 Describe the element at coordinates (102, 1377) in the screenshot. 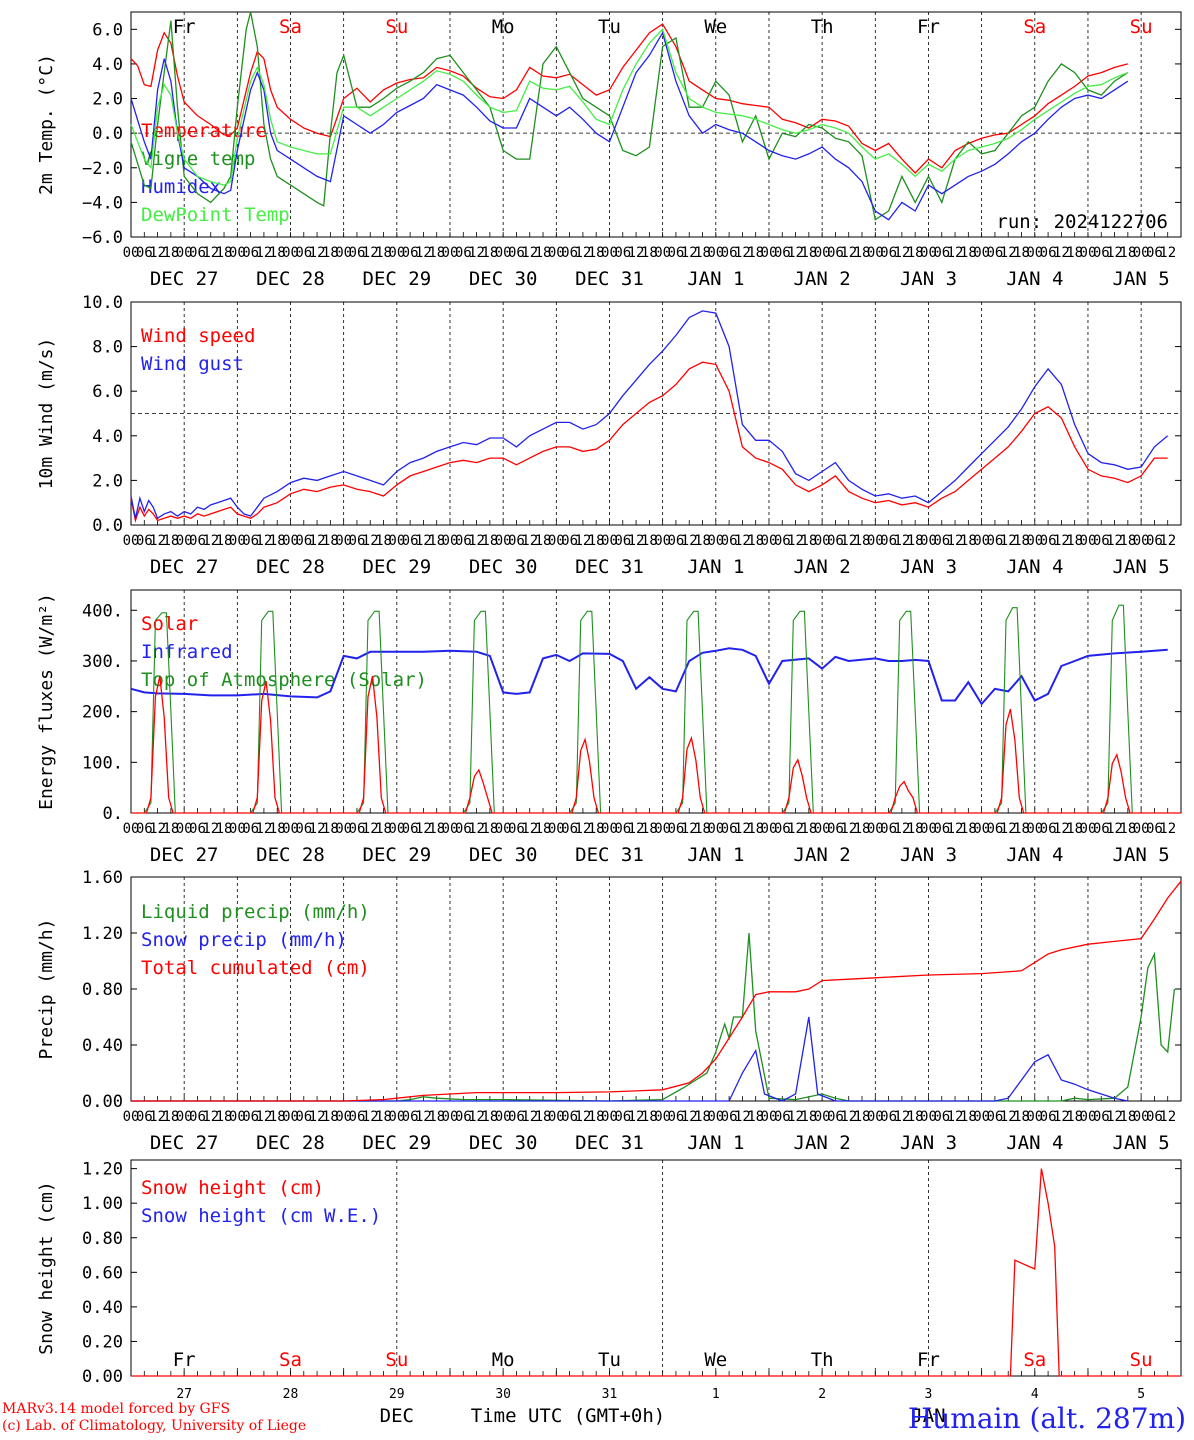

I see `y-tick-label: 0.00` at that location.